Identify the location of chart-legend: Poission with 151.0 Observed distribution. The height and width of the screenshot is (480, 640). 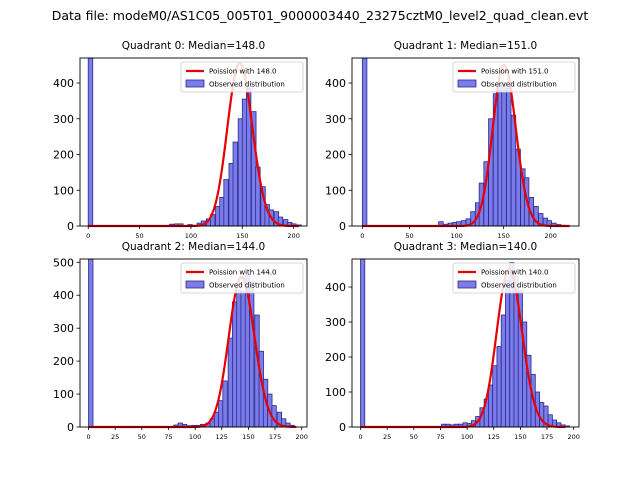
(514, 77).